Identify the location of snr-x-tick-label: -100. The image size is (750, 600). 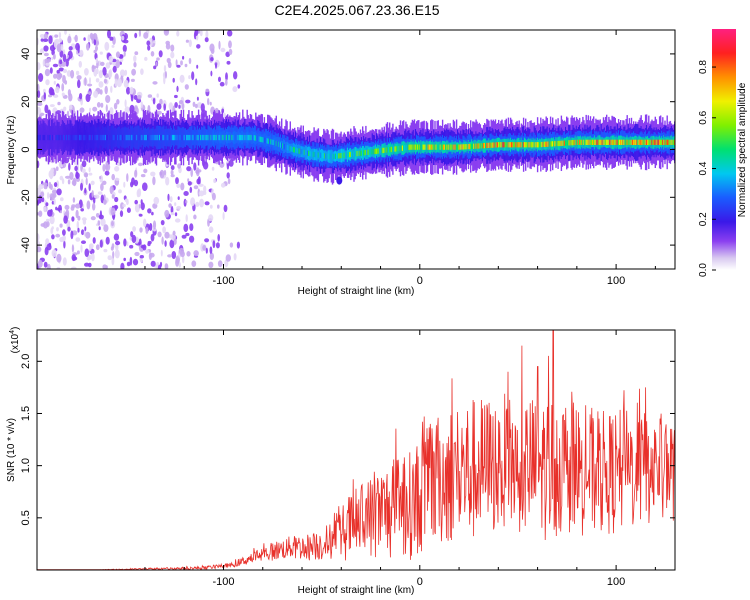
(223, 582).